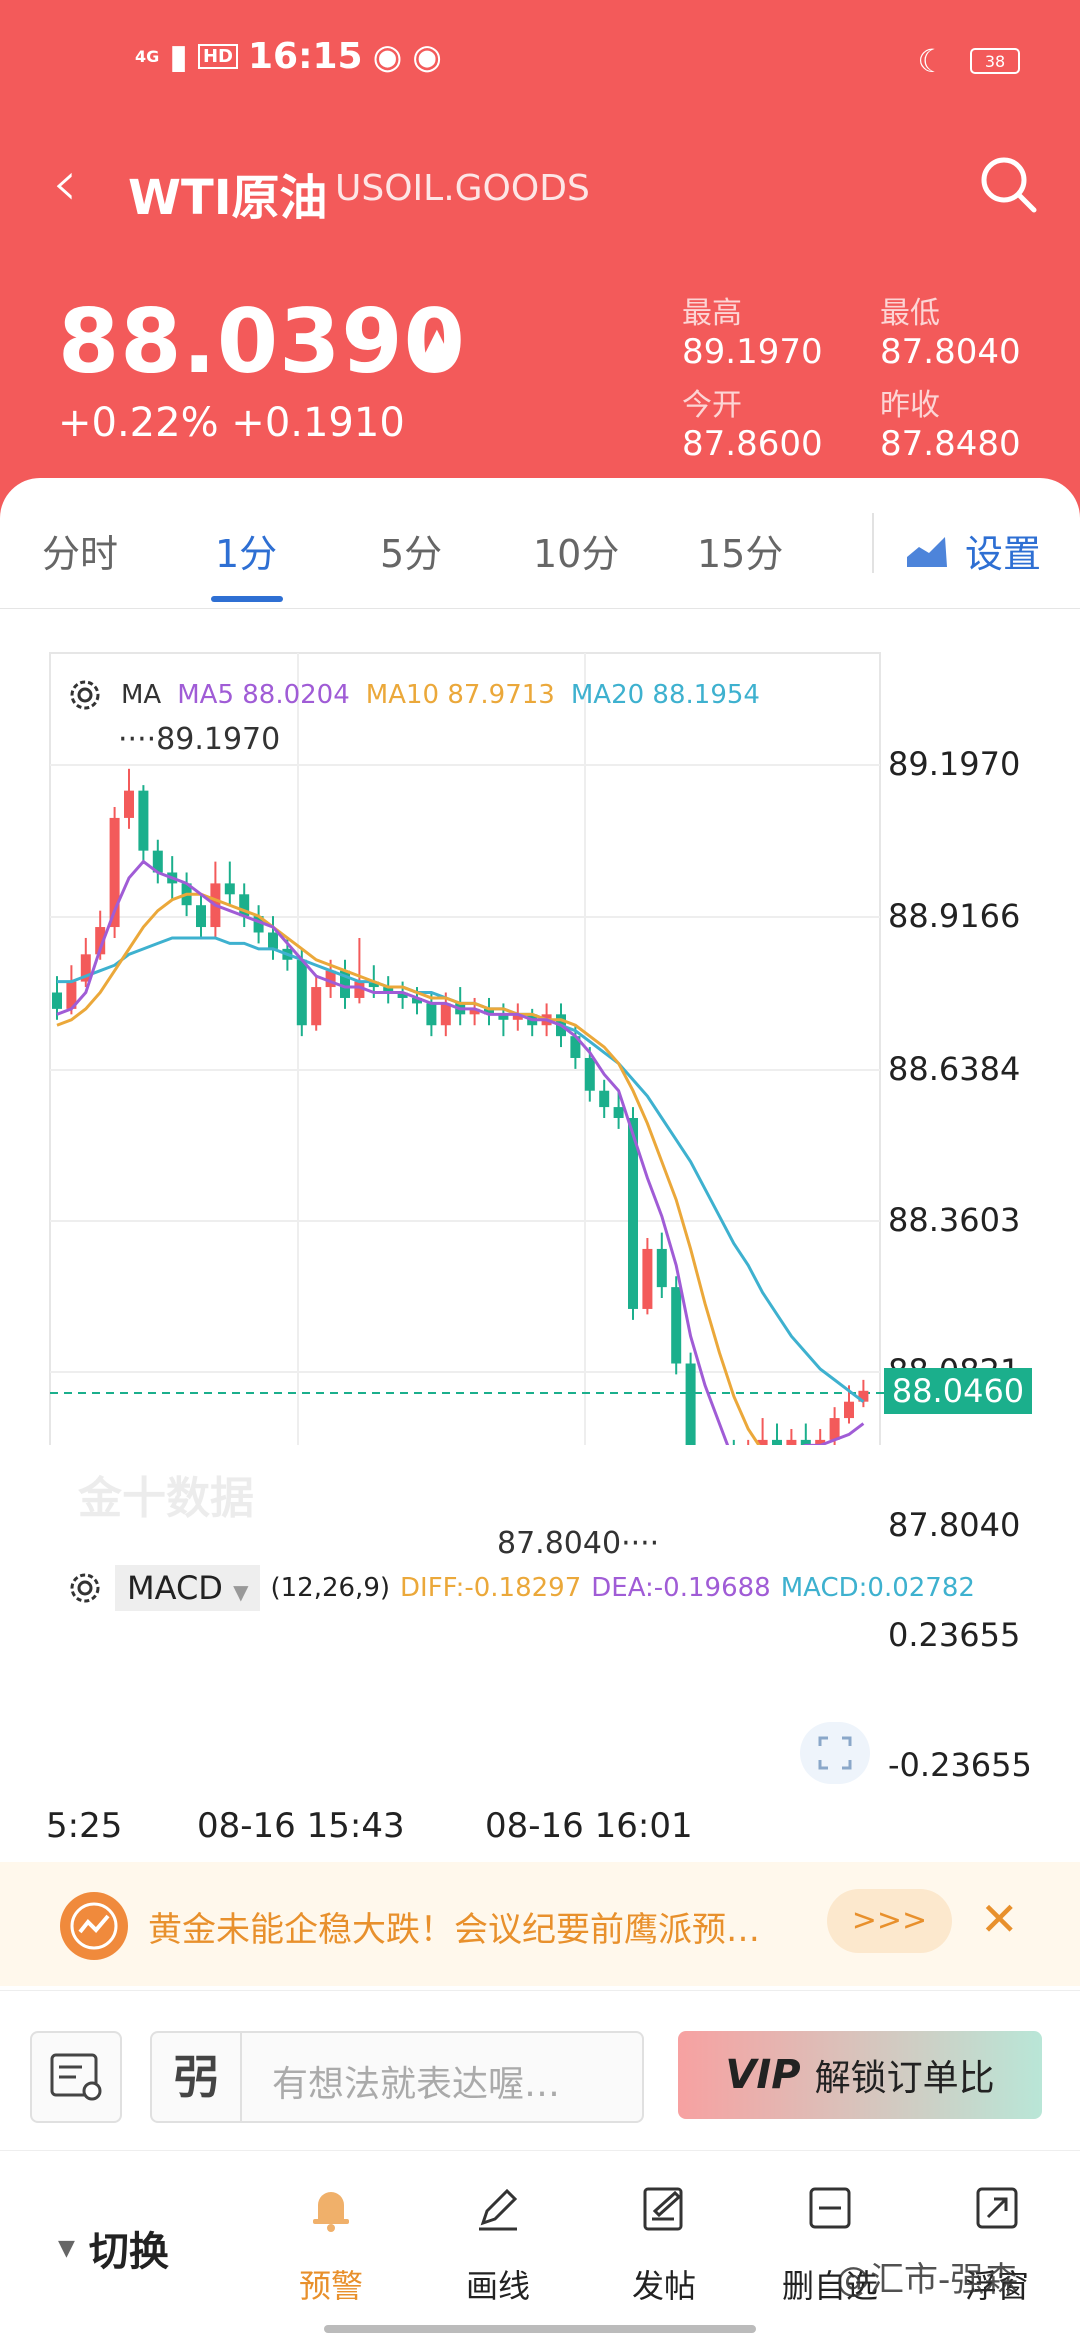 The image size is (1080, 2341). I want to click on macd-params: (12,26,9), so click(330, 1588).